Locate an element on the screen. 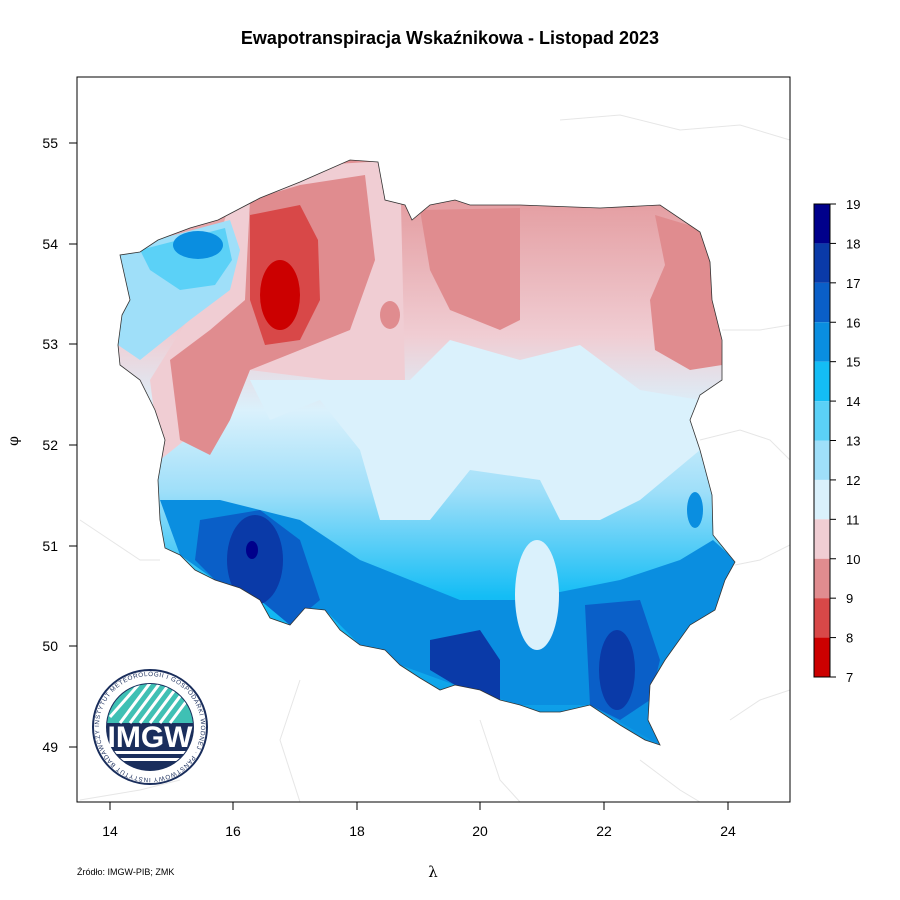 Image resolution: width=900 pixels, height=900 pixels. legend-label: 10 is located at coordinates (853, 559).